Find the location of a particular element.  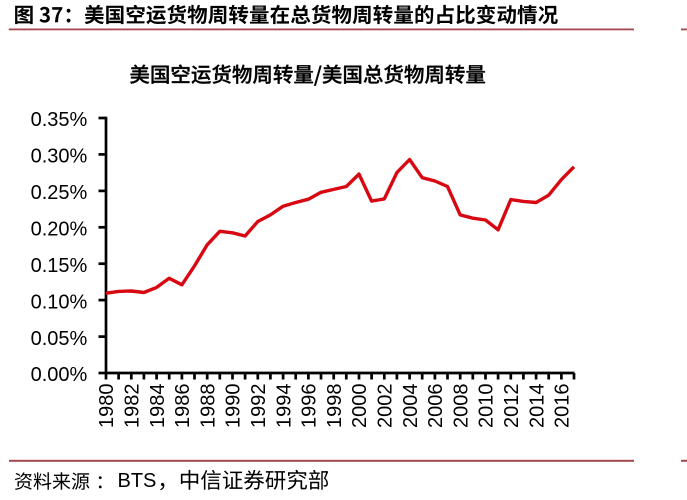

svg-text: 0.15% is located at coordinates (59, 266).